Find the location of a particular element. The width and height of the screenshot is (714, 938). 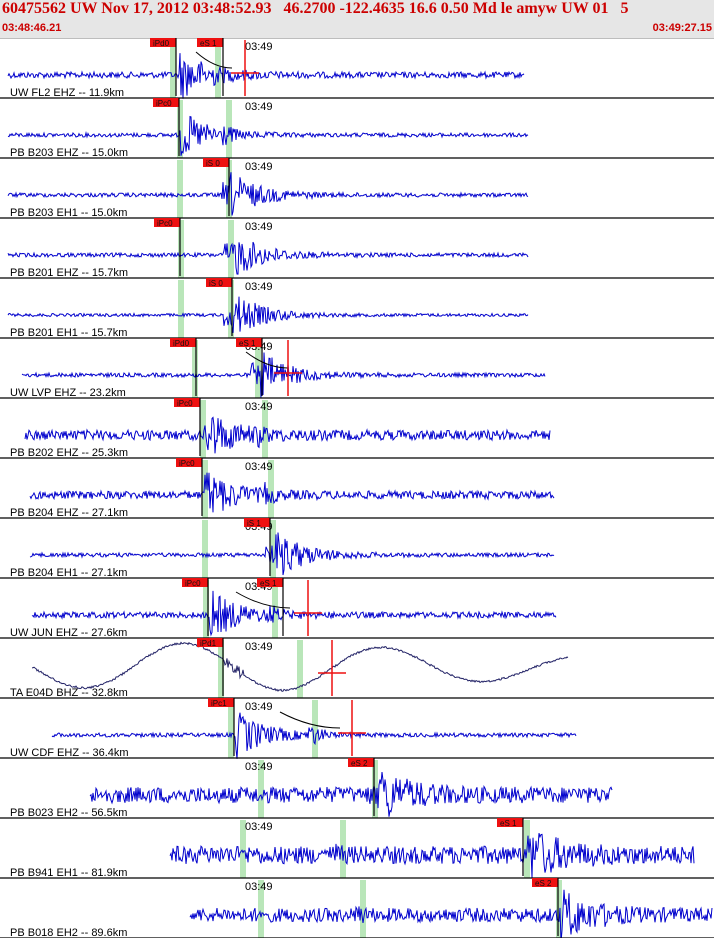

channel-panel: 03:49iPc0eS 1UW JUN EHZ -- 27.6km is located at coordinates (357, 608).